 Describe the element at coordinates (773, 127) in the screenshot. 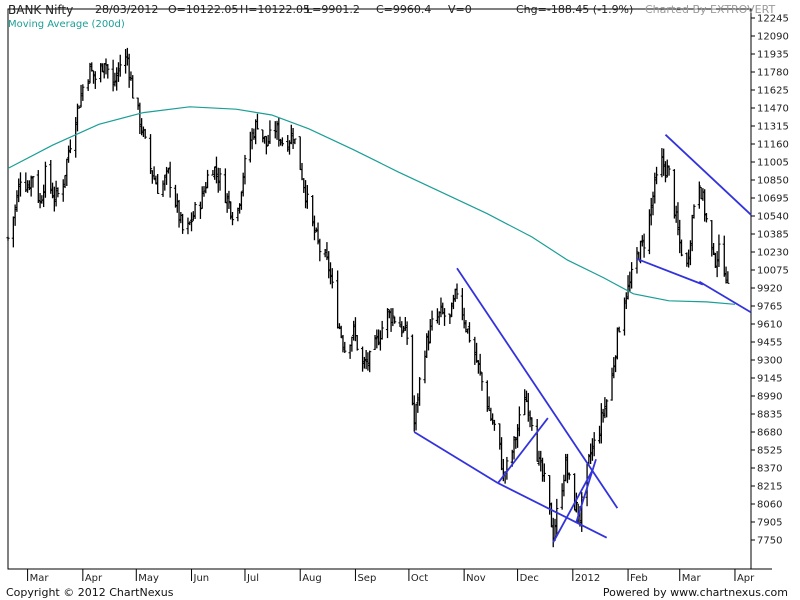

I see `y-tick-label: 11315` at that location.